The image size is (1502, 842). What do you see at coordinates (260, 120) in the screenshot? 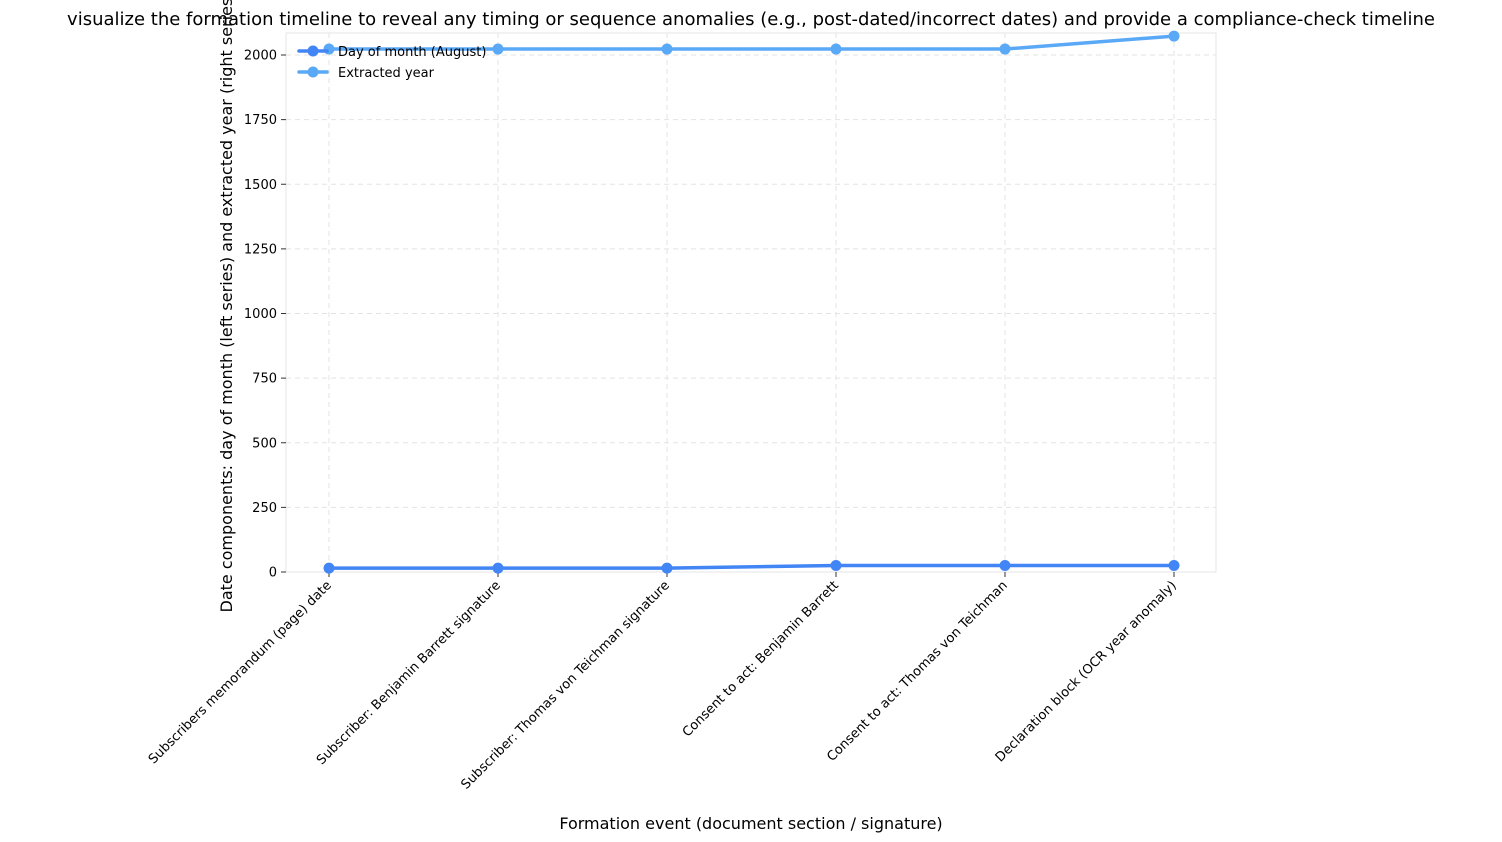
I see `y-tick-label: 1750` at bounding box center [260, 120].